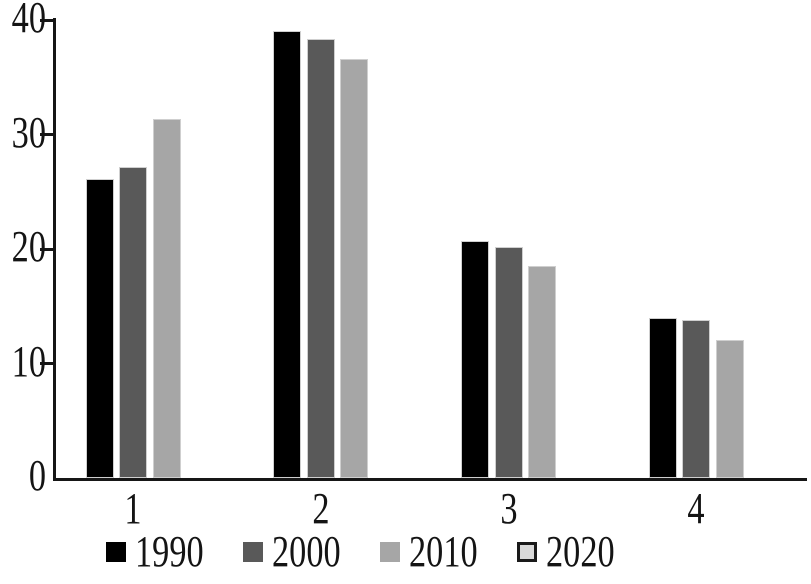 This screenshot has width=811, height=584. What do you see at coordinates (29, 247) in the screenshot?
I see `y-tick-label-20: 20` at bounding box center [29, 247].